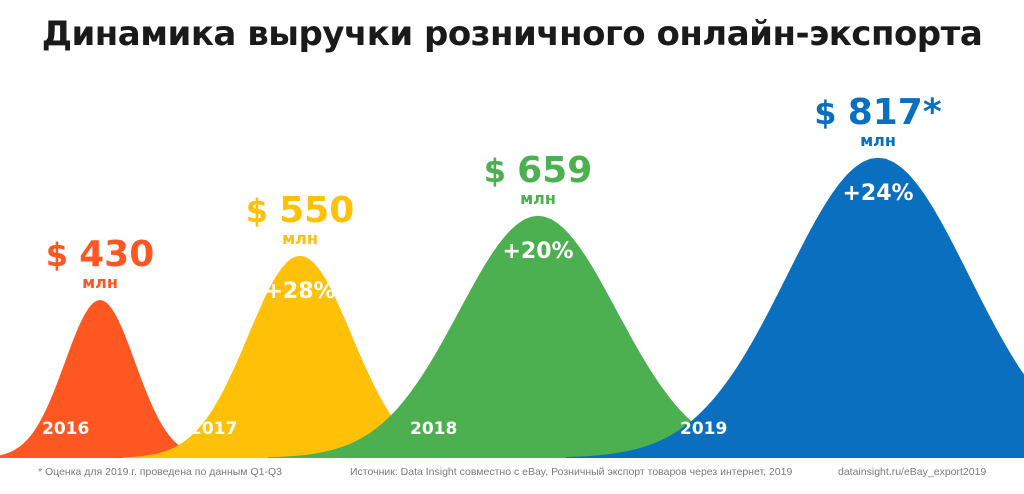  What do you see at coordinates (538, 198) in the screenshot?
I see `unit-label-2018: млн` at bounding box center [538, 198].